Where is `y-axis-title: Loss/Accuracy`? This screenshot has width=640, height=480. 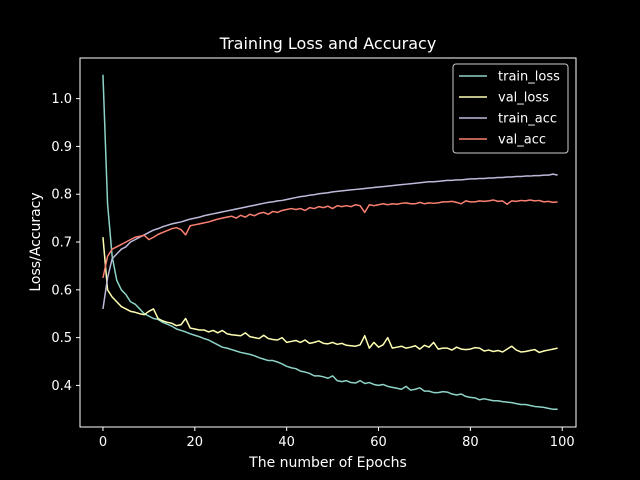
y-axis-title: Loss/Accuracy is located at coordinates (36, 241).